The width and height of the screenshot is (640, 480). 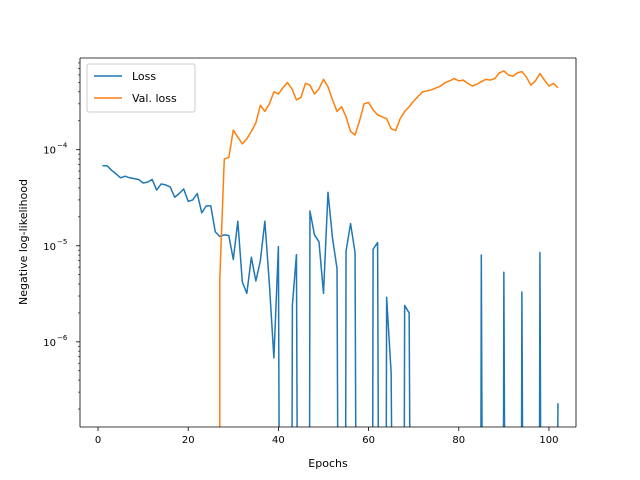 I want to click on y-tick-exponent: −6, so click(x=62, y=338).